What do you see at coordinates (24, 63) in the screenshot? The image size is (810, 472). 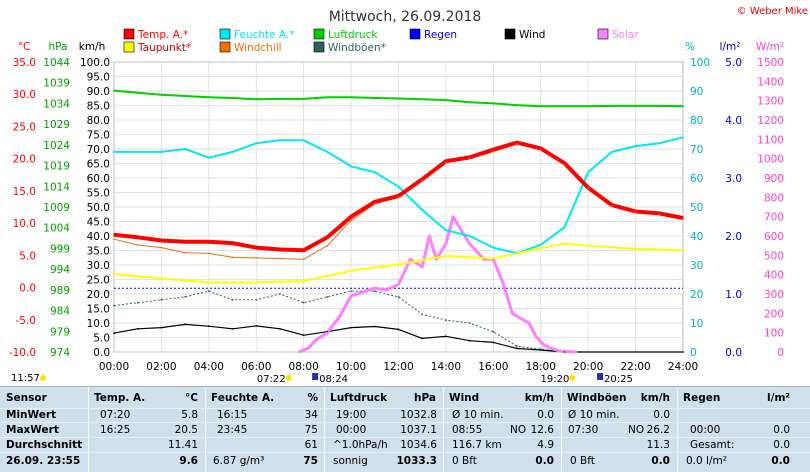 I see `tick-label-temp: 35.0` at bounding box center [24, 63].